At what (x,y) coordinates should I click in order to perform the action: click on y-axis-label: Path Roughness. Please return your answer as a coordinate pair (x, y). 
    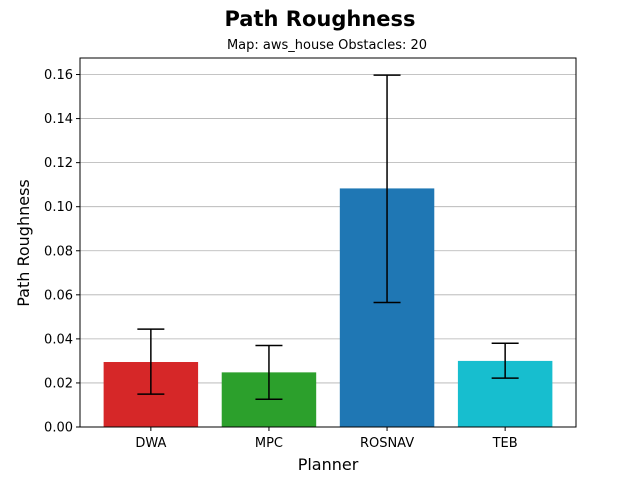
    Looking at the image, I should click on (23, 243).